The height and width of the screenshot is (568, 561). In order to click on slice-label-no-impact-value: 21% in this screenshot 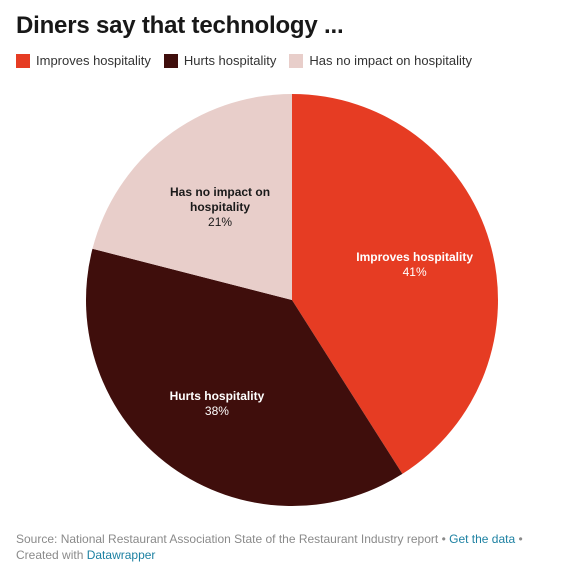, I will do `click(220, 222)`.